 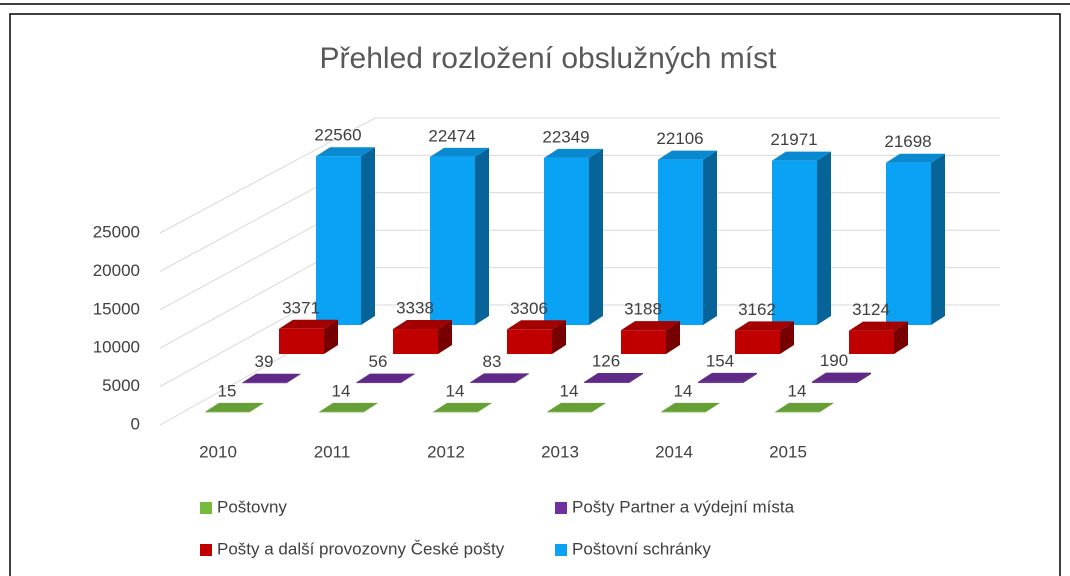 I want to click on data-label: 3371, so click(x=301, y=307).